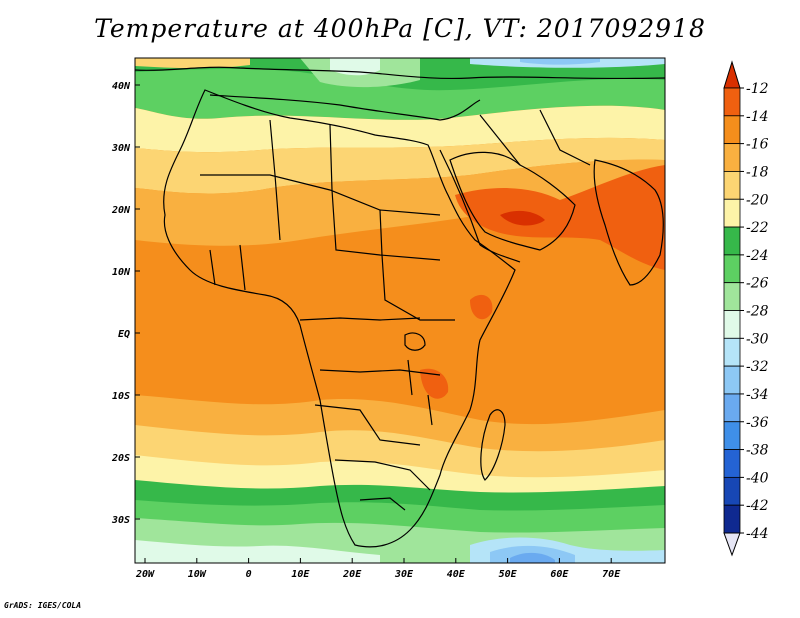 This screenshot has height=618, width=800. Describe the element at coordinates (559, 574) in the screenshot. I see `lon-tick-label: 60E` at that location.